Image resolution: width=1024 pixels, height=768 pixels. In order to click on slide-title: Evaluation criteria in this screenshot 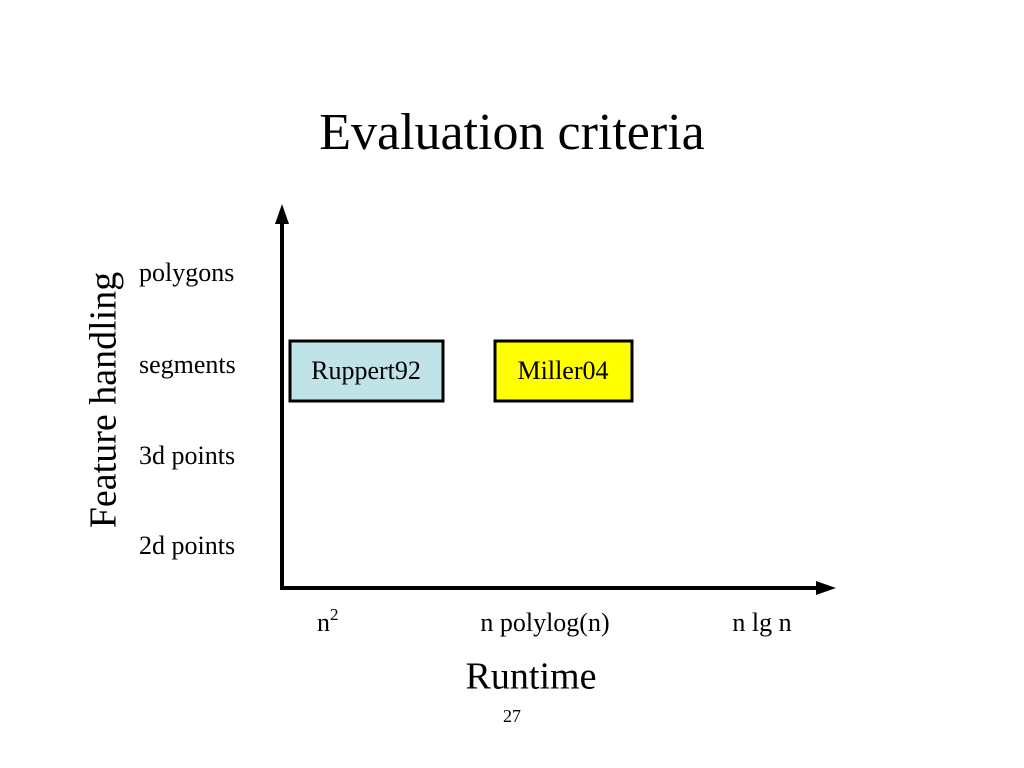, I will do `click(511, 132)`.